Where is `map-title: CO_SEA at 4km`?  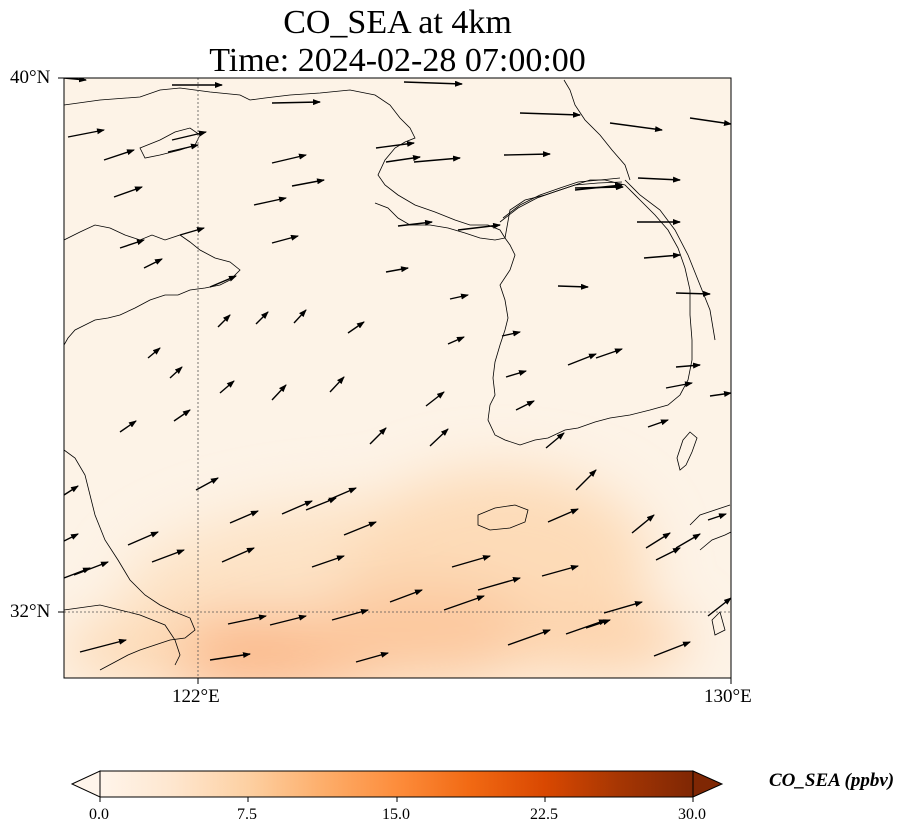 map-title: CO_SEA at 4km is located at coordinates (397, 22).